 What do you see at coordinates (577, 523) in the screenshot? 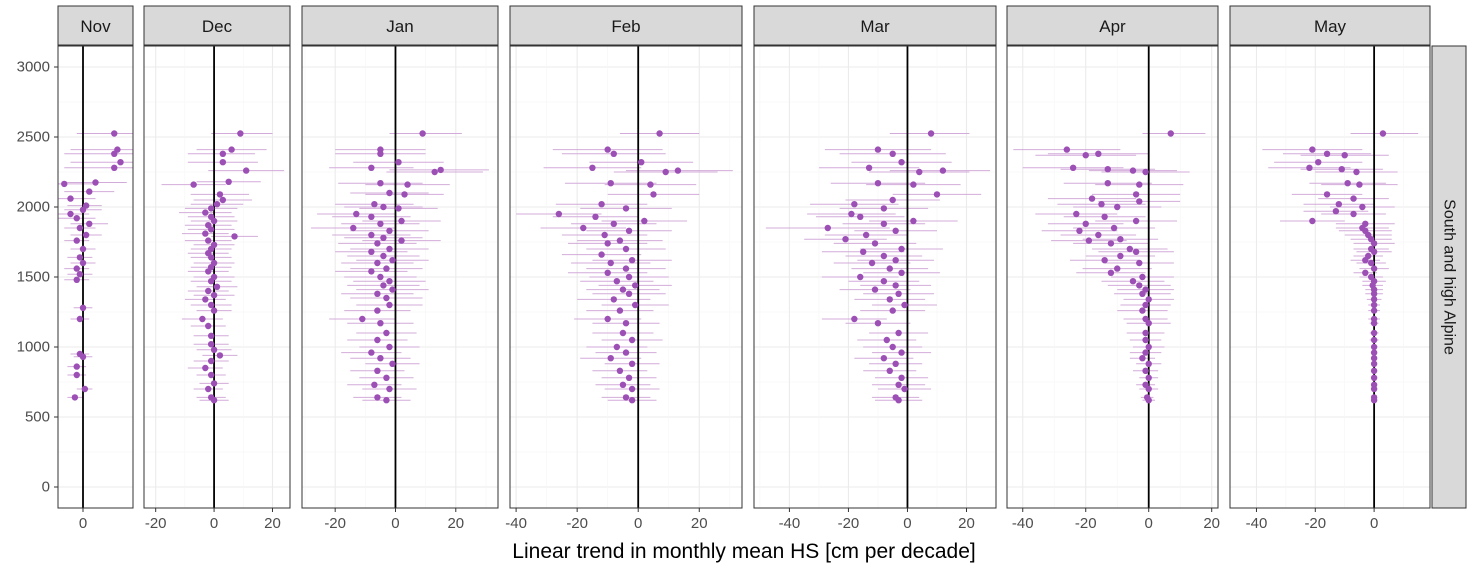
I see `x-tick-label: -20` at bounding box center [577, 523].